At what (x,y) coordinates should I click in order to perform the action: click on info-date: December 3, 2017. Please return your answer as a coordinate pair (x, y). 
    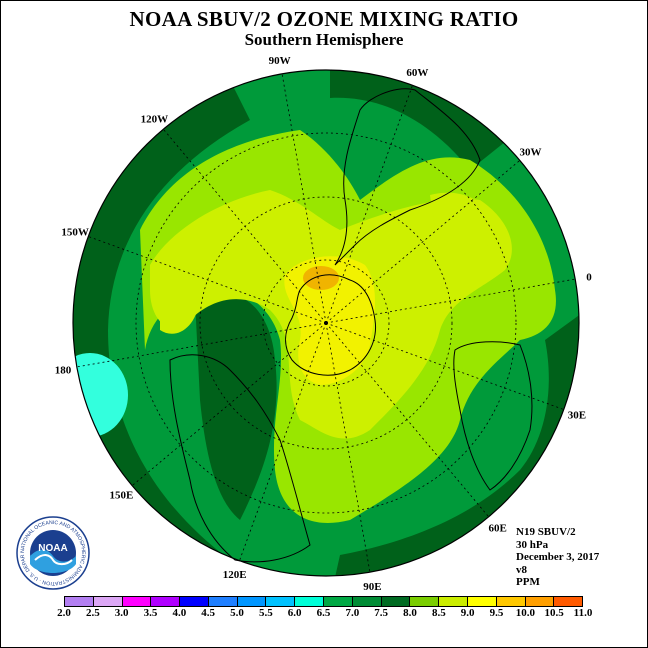
    Looking at the image, I should click on (558, 557).